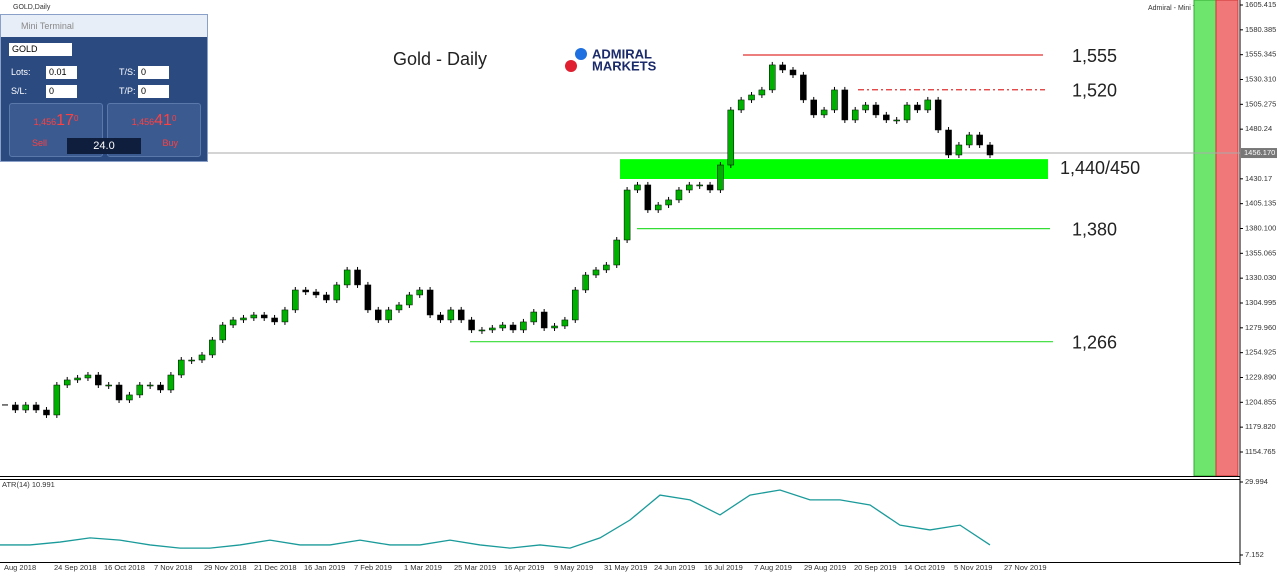  Describe the element at coordinates (723, 567) in the screenshot. I see `x-tick-label: 16 Jul 2019` at that location.